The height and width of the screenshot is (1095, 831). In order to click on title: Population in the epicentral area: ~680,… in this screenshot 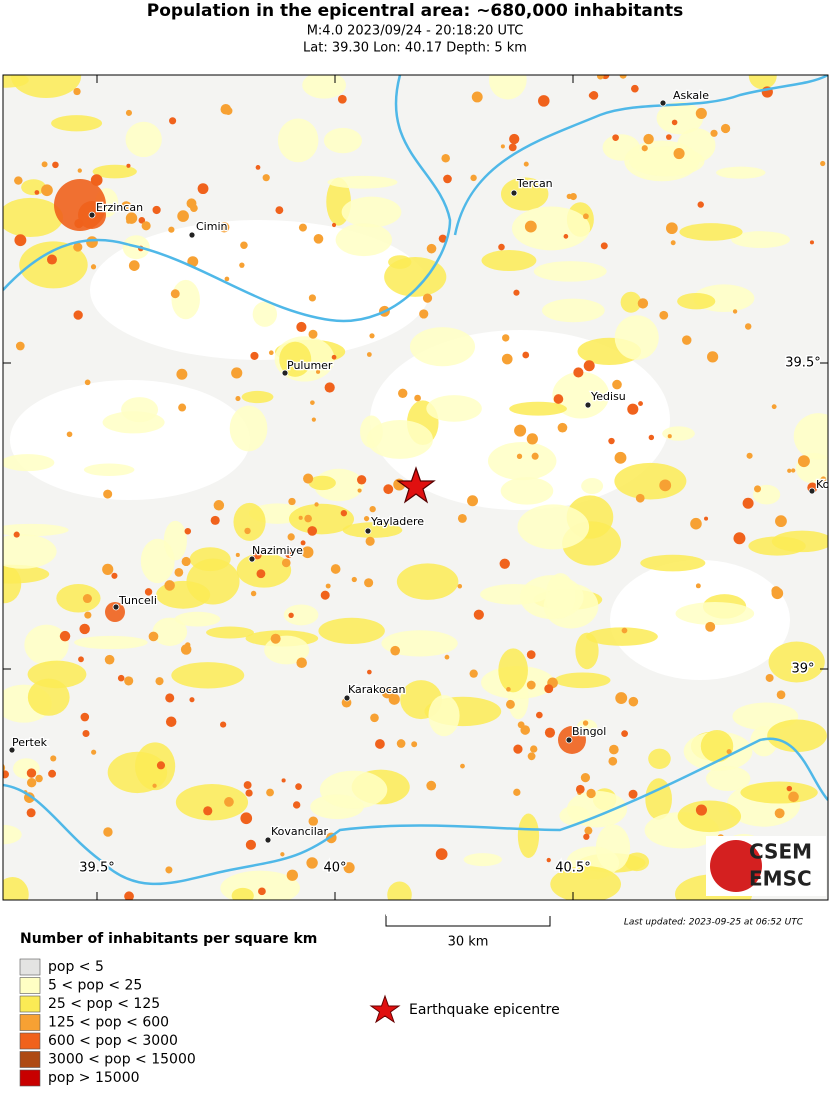, I will do `click(415, 11)`.